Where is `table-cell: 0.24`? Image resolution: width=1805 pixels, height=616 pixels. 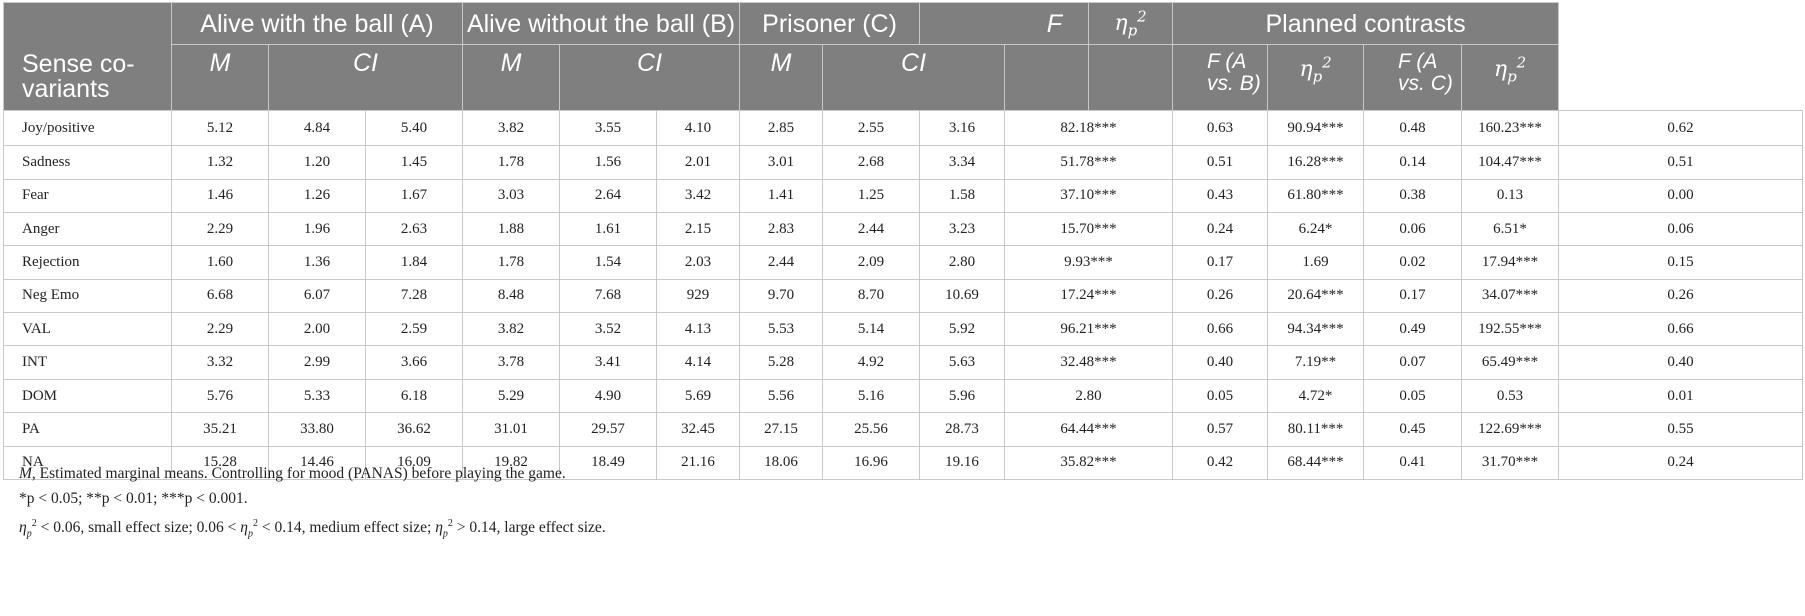 table-cell: 0.24 is located at coordinates (1220, 229).